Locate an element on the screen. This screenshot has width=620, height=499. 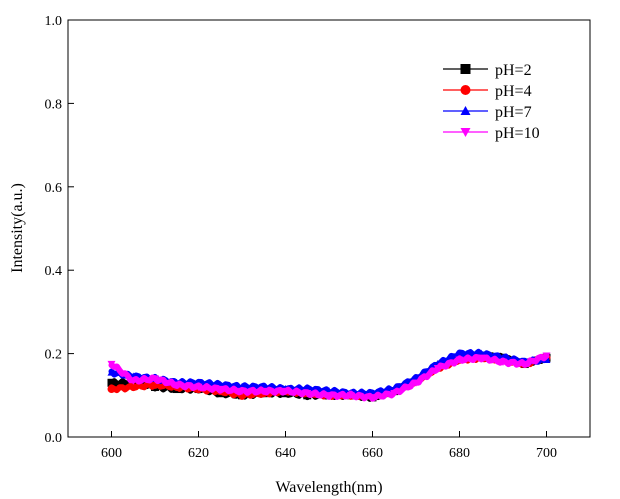
legend-item: pH=7 is located at coordinates (487, 112).